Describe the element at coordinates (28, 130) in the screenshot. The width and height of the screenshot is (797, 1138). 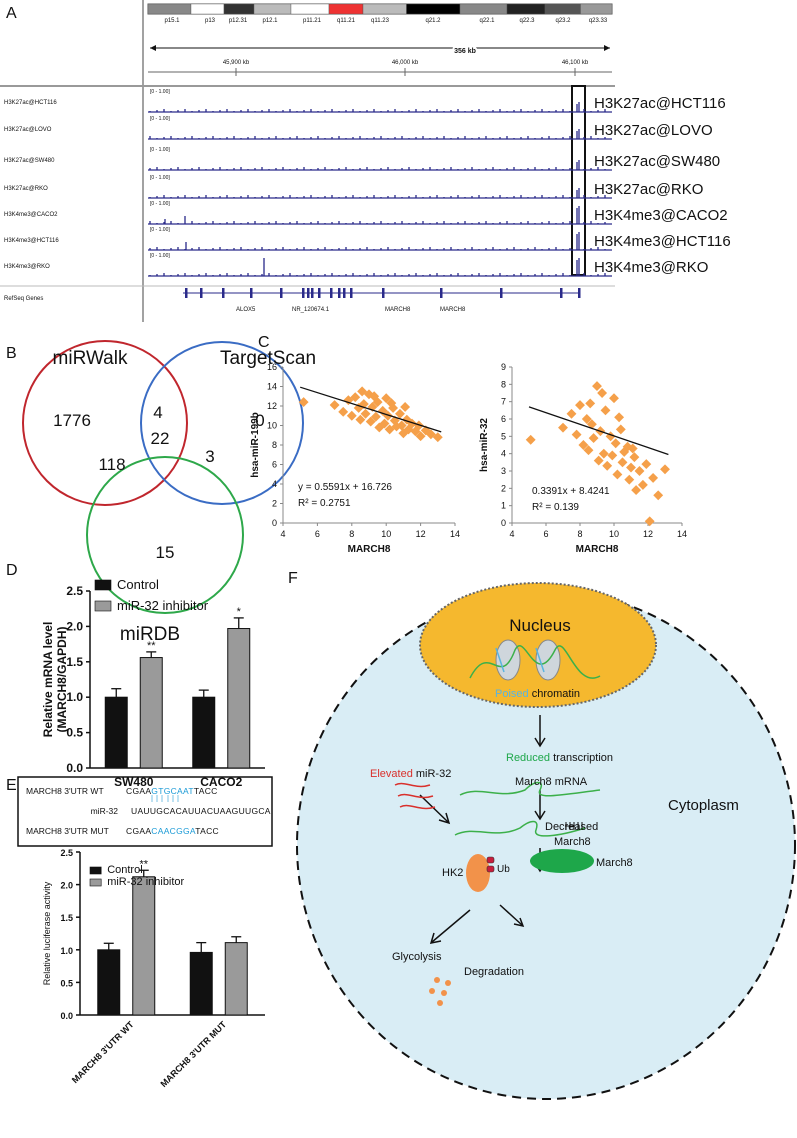
I see `track-name: H3K27ac@LOVO` at that location.